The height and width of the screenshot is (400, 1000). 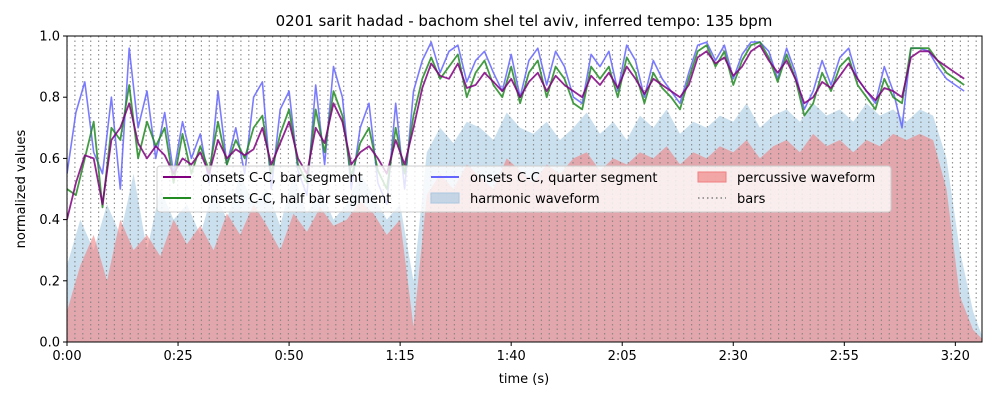 I want to click on x-tick-label: 1:15, so click(x=400, y=356).